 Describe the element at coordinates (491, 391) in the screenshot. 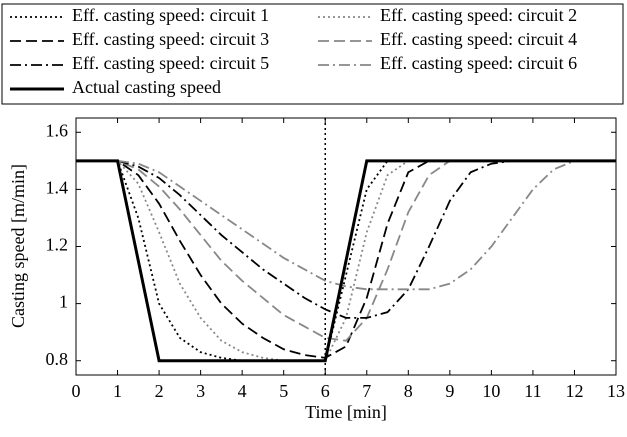

I see `x-tick-label: 10` at that location.